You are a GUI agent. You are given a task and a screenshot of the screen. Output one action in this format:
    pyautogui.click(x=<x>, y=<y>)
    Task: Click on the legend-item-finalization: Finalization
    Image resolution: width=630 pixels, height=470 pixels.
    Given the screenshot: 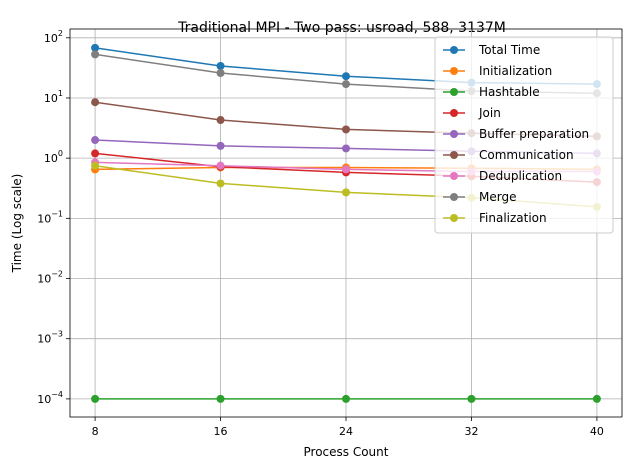 What is the action you would take?
    pyautogui.click(x=495, y=218)
    